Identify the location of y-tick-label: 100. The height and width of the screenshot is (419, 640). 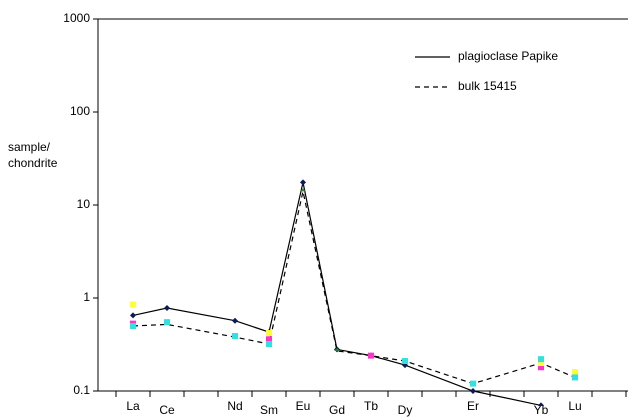
(80, 111).